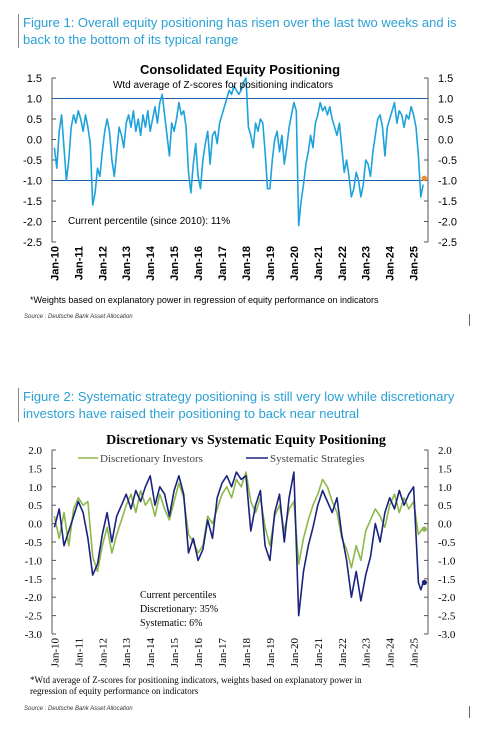  What do you see at coordinates (445, 451) in the screenshot?
I see `y-tick-label-right: 2.0` at bounding box center [445, 451].